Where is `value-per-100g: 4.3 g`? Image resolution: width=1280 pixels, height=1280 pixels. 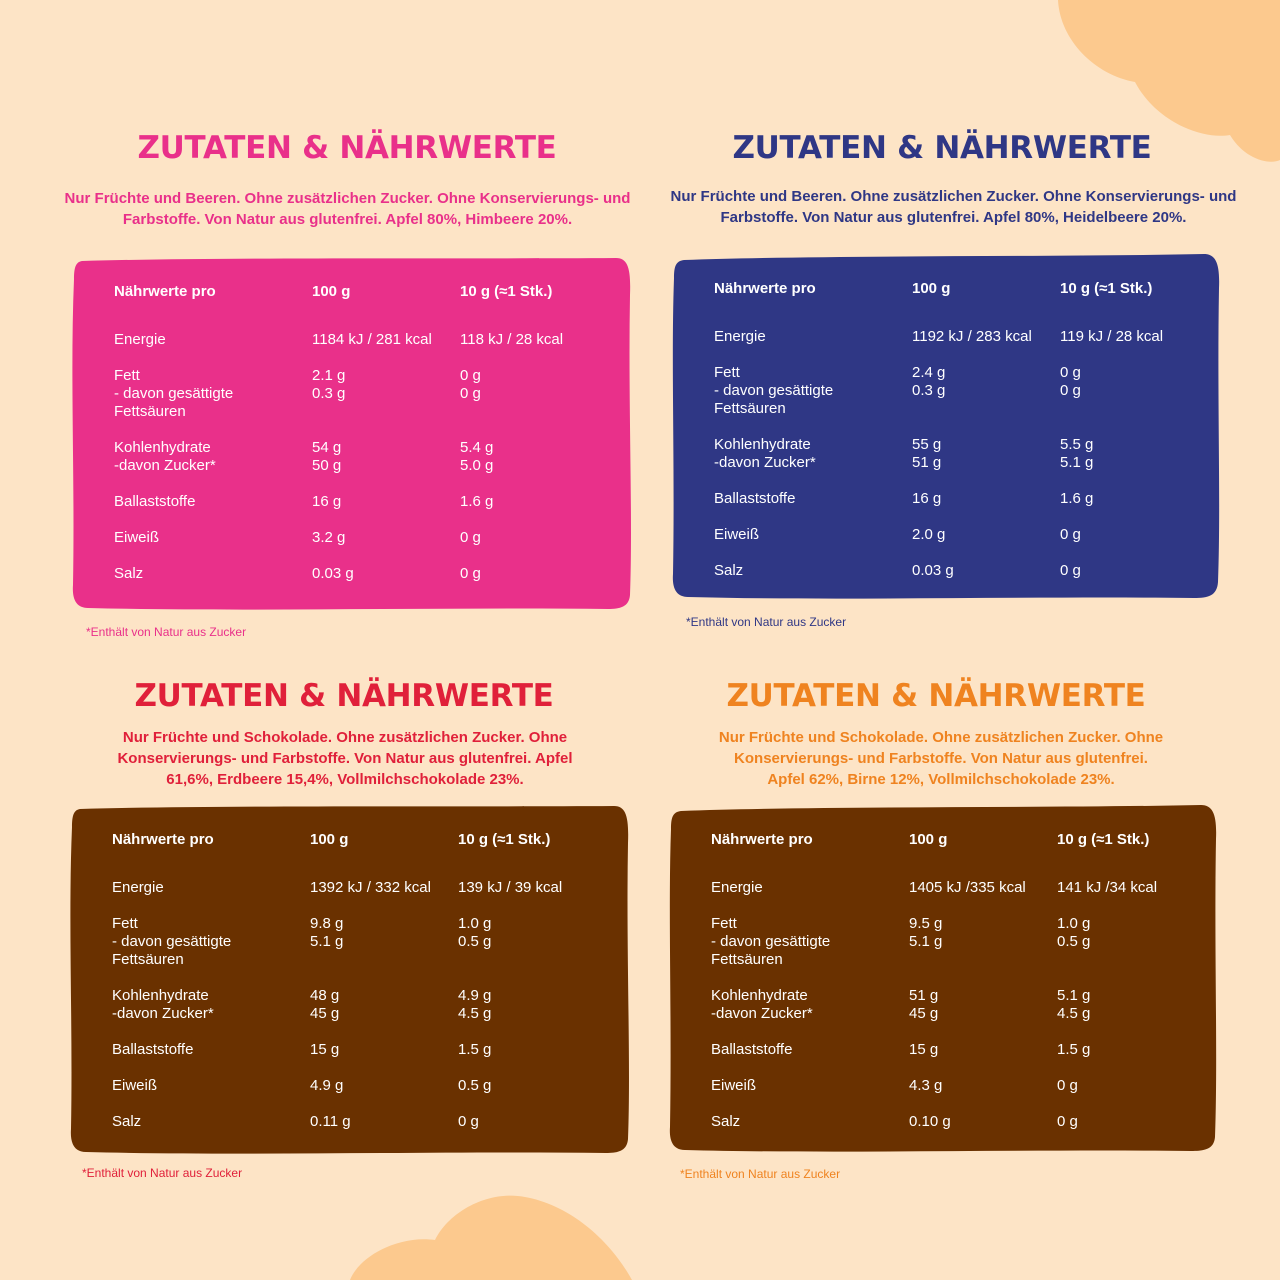
value-per-100g: 4.3 g is located at coordinates (926, 1085).